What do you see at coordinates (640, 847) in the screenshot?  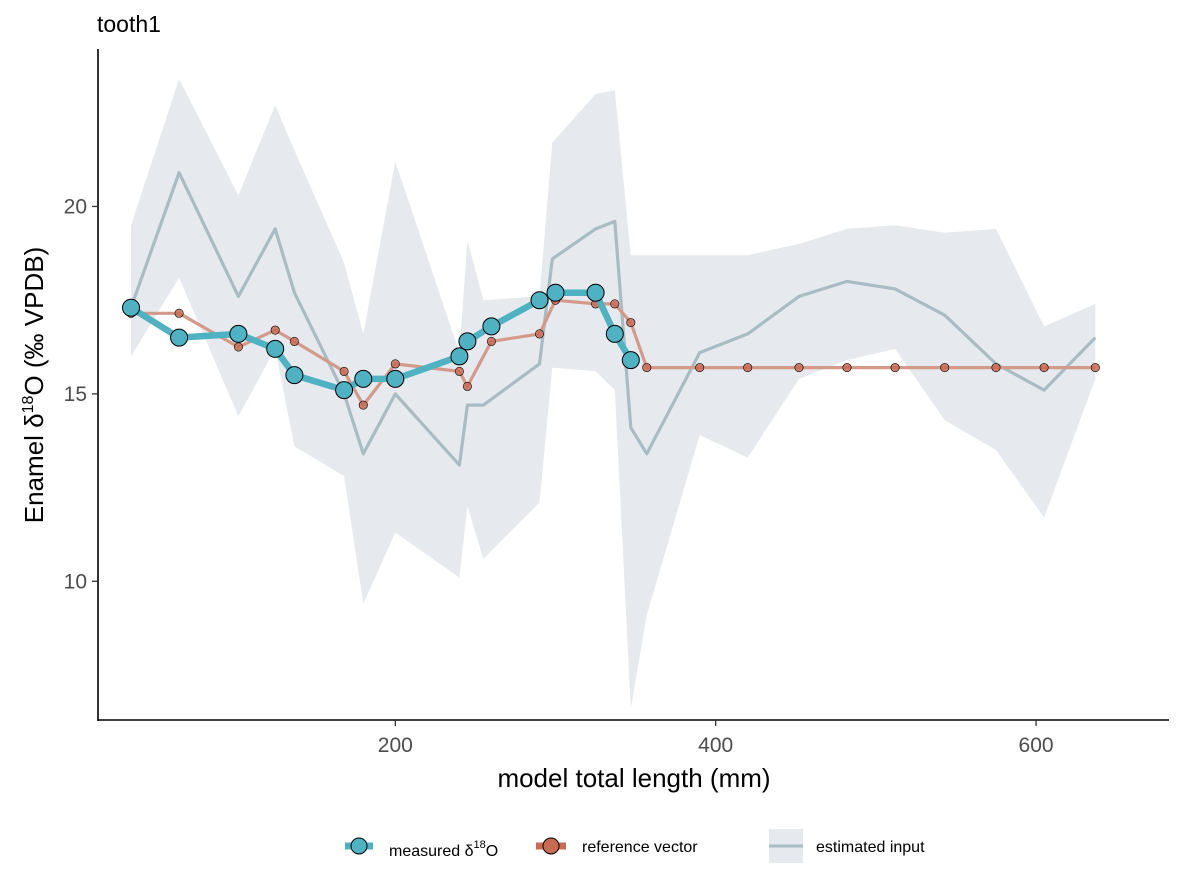 I see `legend-label-reference: reference vector` at bounding box center [640, 847].